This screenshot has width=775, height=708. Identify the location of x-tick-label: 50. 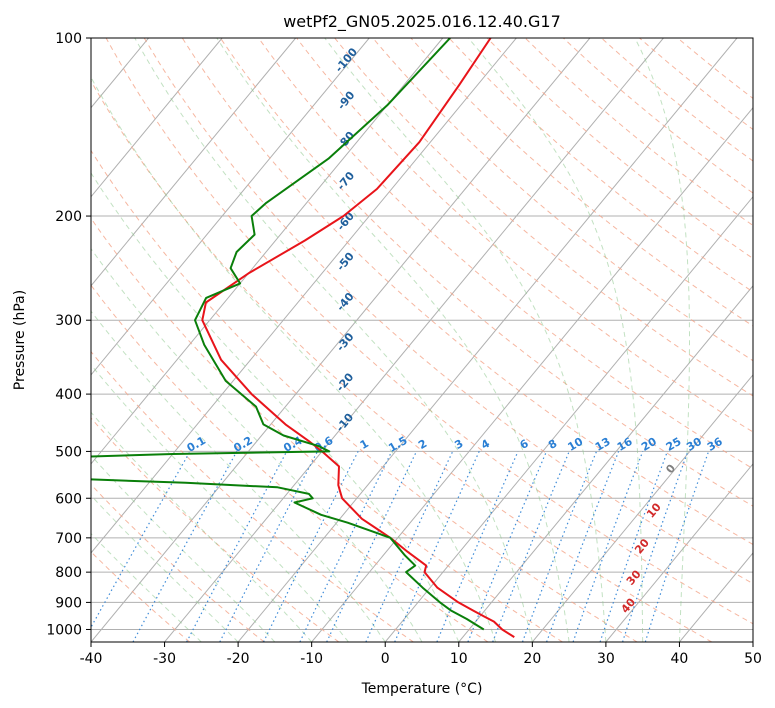
(753, 659).